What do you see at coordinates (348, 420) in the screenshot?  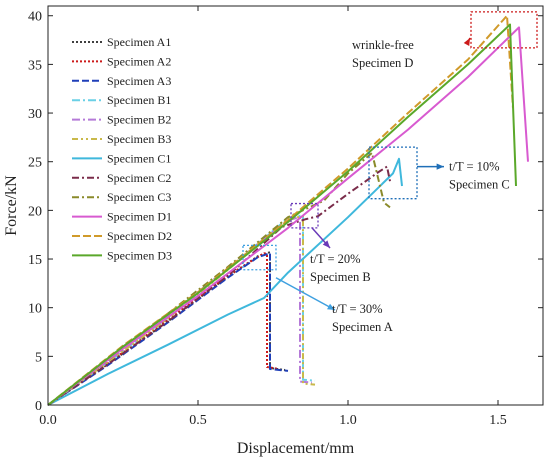 I see `x-tick-label: 1.0` at bounding box center [348, 420].